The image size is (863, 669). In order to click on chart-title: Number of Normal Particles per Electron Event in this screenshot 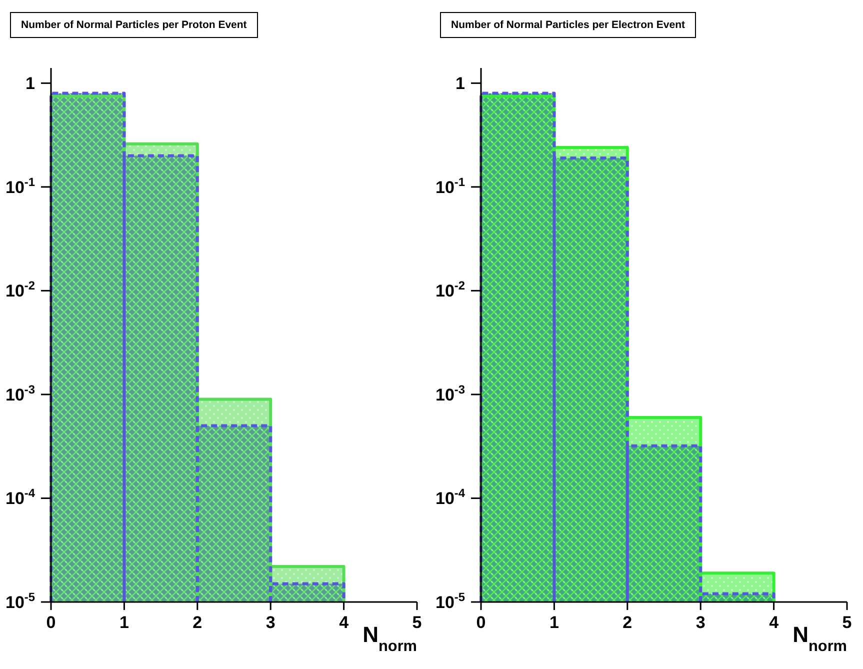, I will do `click(568, 25)`.